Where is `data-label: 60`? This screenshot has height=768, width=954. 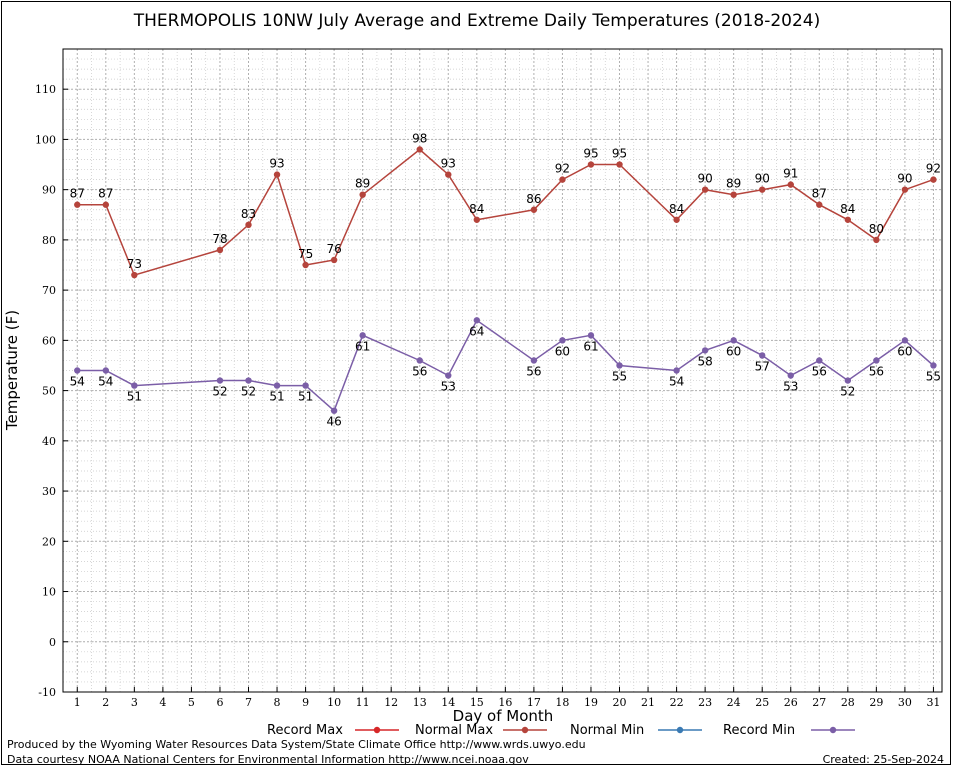 data-label: 60 is located at coordinates (904, 351).